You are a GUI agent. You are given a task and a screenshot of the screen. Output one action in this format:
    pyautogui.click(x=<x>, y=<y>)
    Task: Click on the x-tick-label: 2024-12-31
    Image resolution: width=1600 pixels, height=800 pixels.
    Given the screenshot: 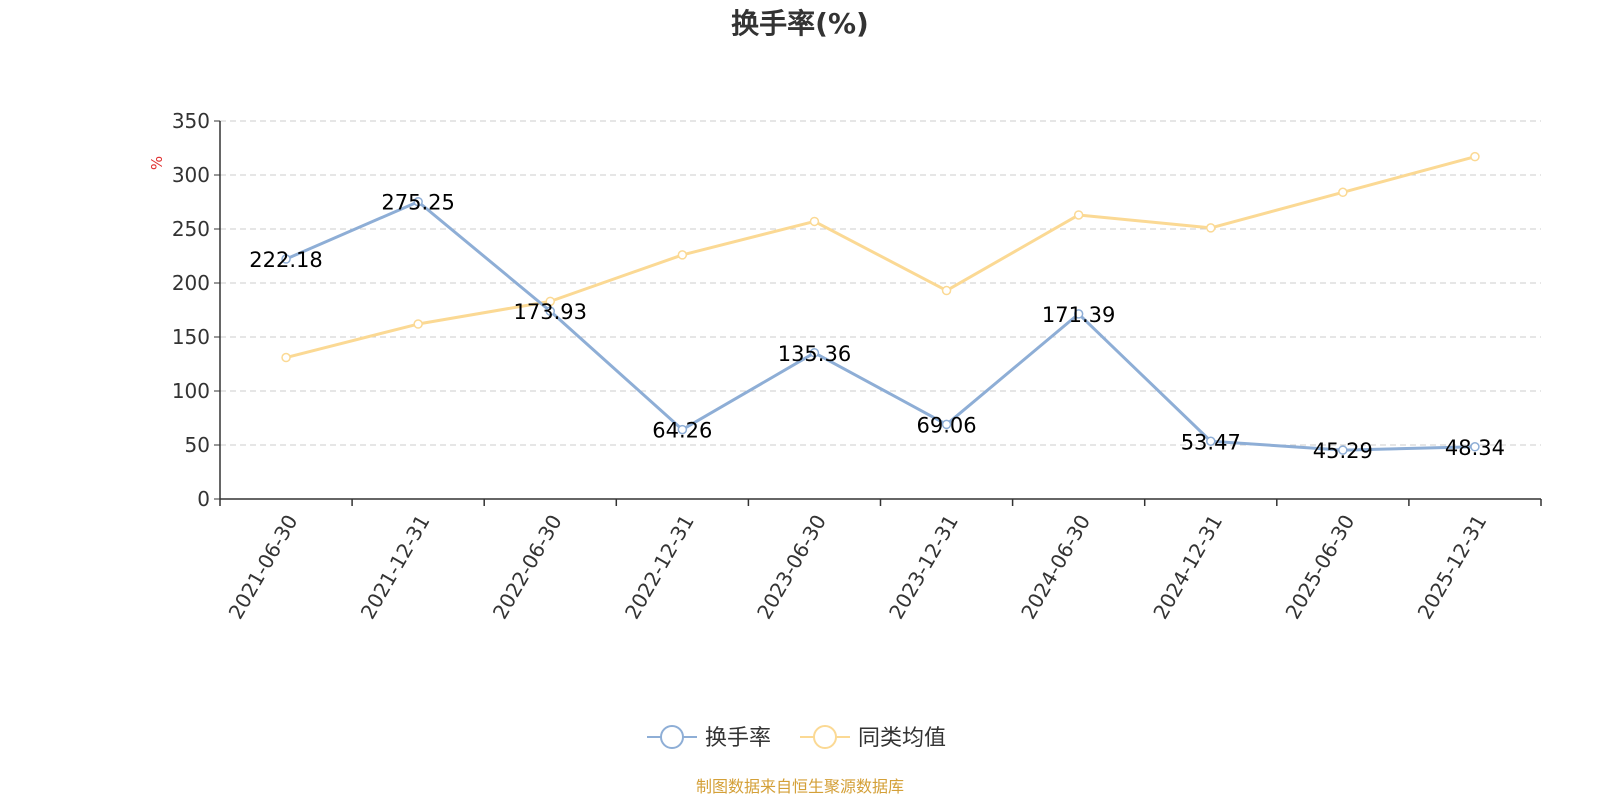 What is the action you would take?
    pyautogui.click(x=1187, y=567)
    